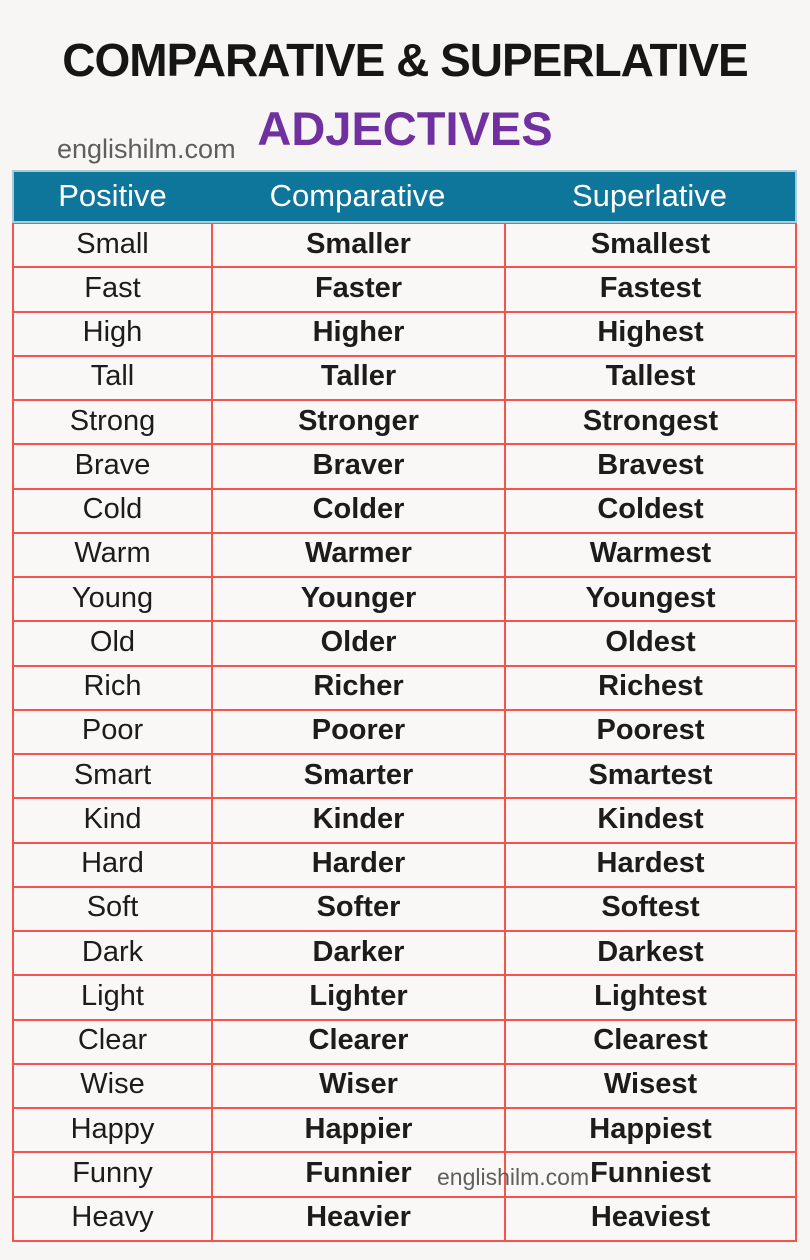  I want to click on comparative-cell: Younger, so click(357, 599).